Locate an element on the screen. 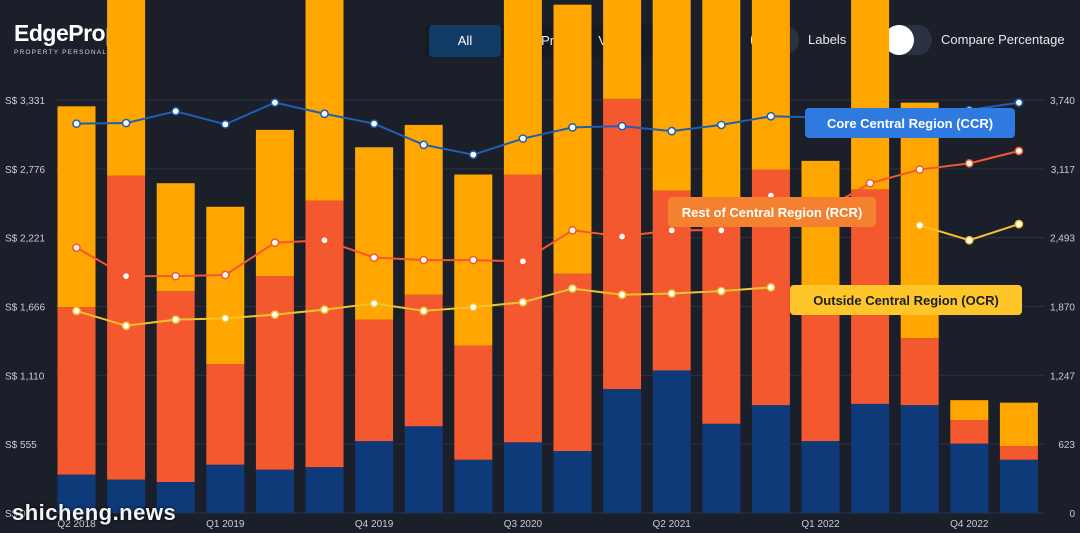  y-right-tick-label: 3,740 is located at coordinates (1062, 101).